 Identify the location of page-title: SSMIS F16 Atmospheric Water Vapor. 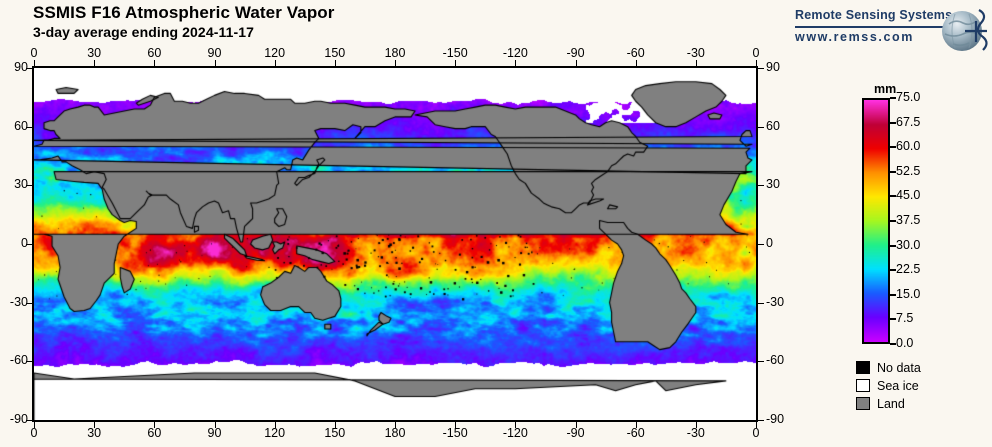
(184, 12).